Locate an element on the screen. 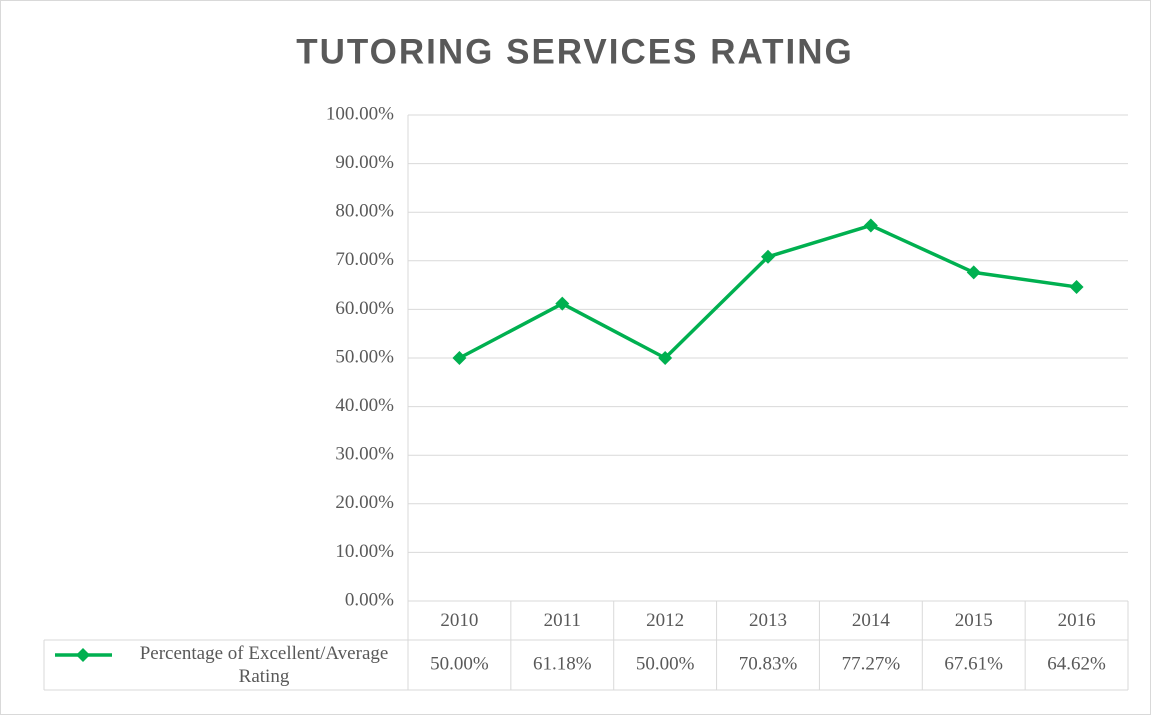 The width and height of the screenshot is (1151, 715). chart-title: TUTORING SERVICES RATING is located at coordinates (575, 51).